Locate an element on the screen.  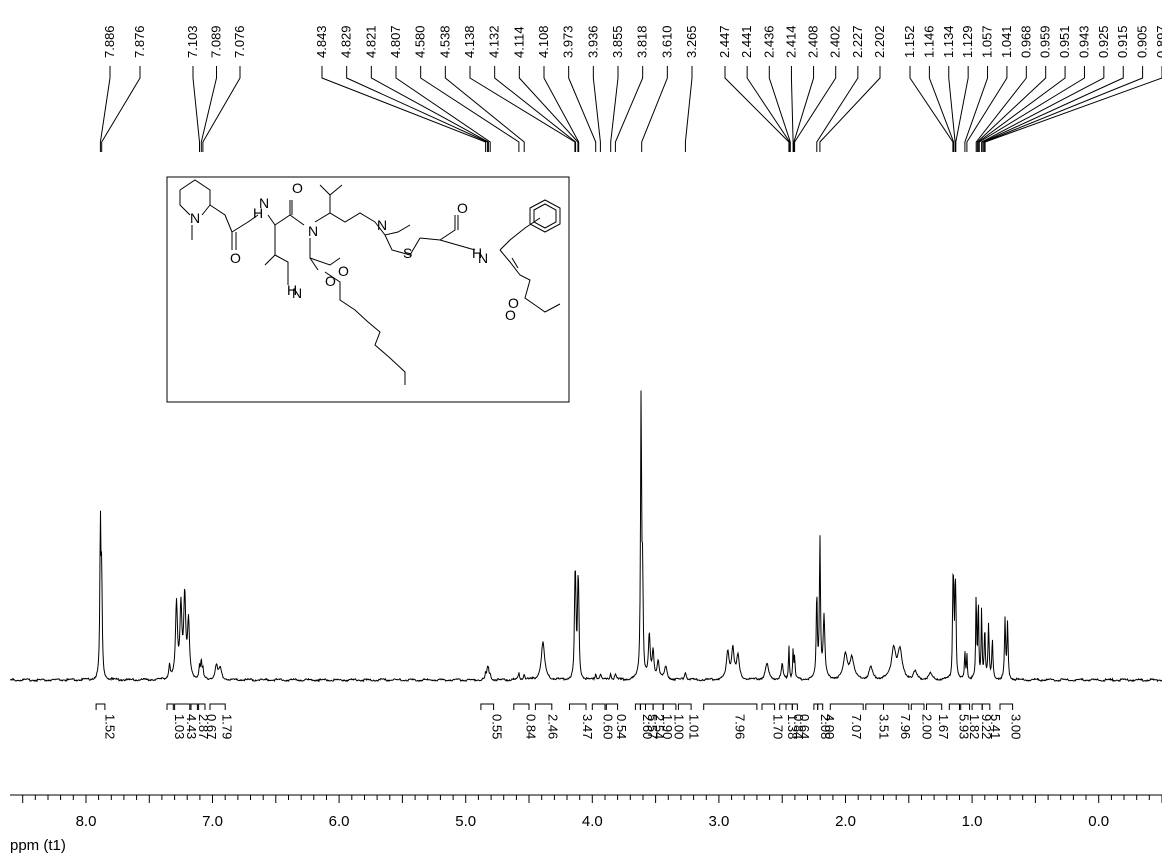
peak-label: 0.943 is located at coordinates (1083, 41).